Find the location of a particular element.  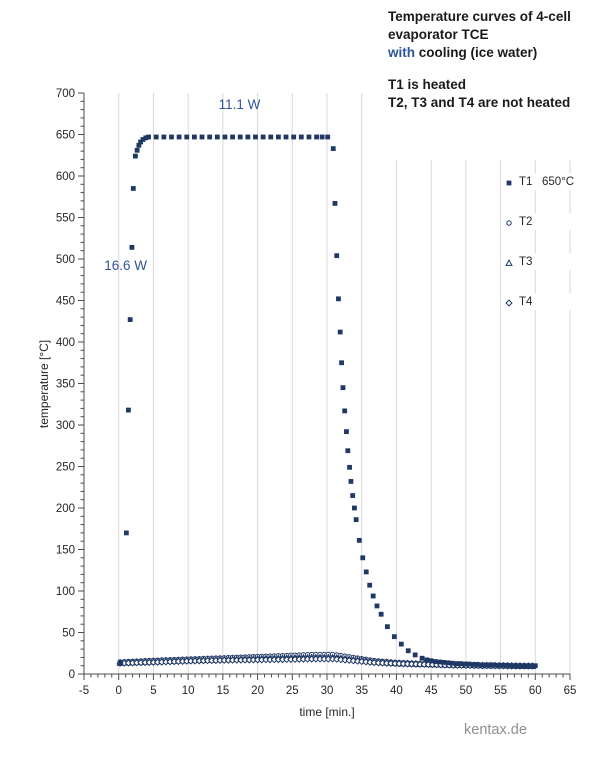

svg-text: 65 is located at coordinates (570, 691).